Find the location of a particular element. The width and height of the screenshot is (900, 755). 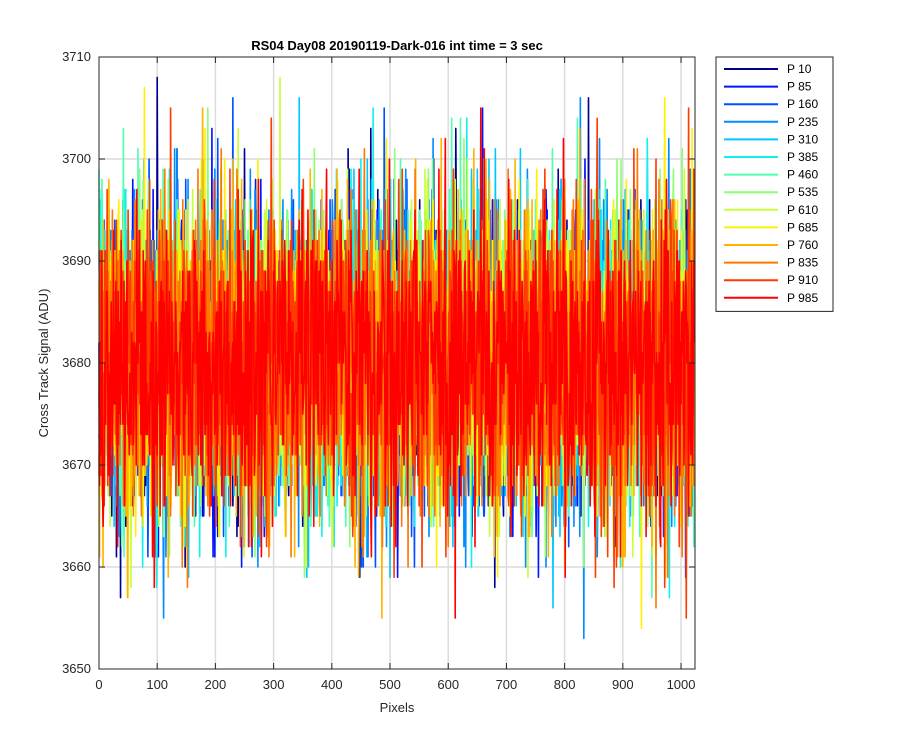

legend-label: P 985 is located at coordinates (802, 298).